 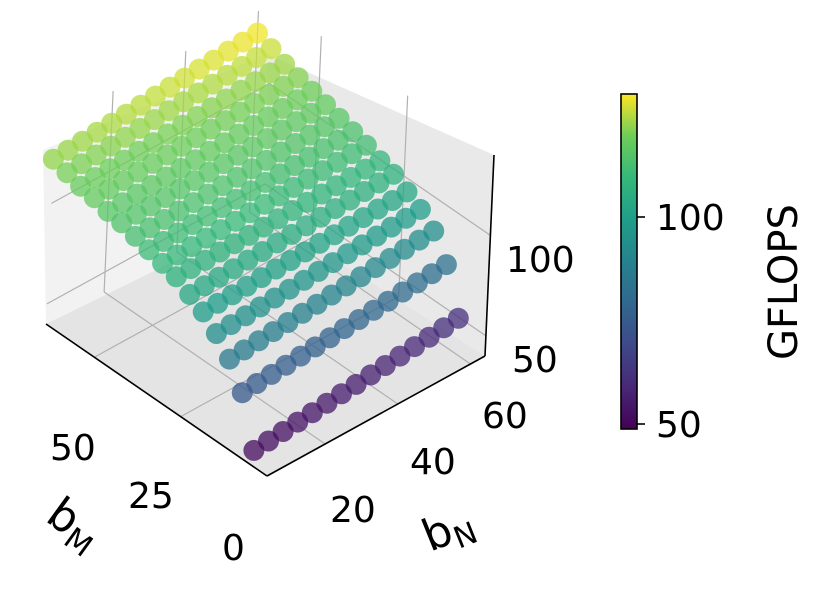 What do you see at coordinates (540, 310) in the screenshot?
I see `z-tick-labels: 50 100` at bounding box center [540, 310].